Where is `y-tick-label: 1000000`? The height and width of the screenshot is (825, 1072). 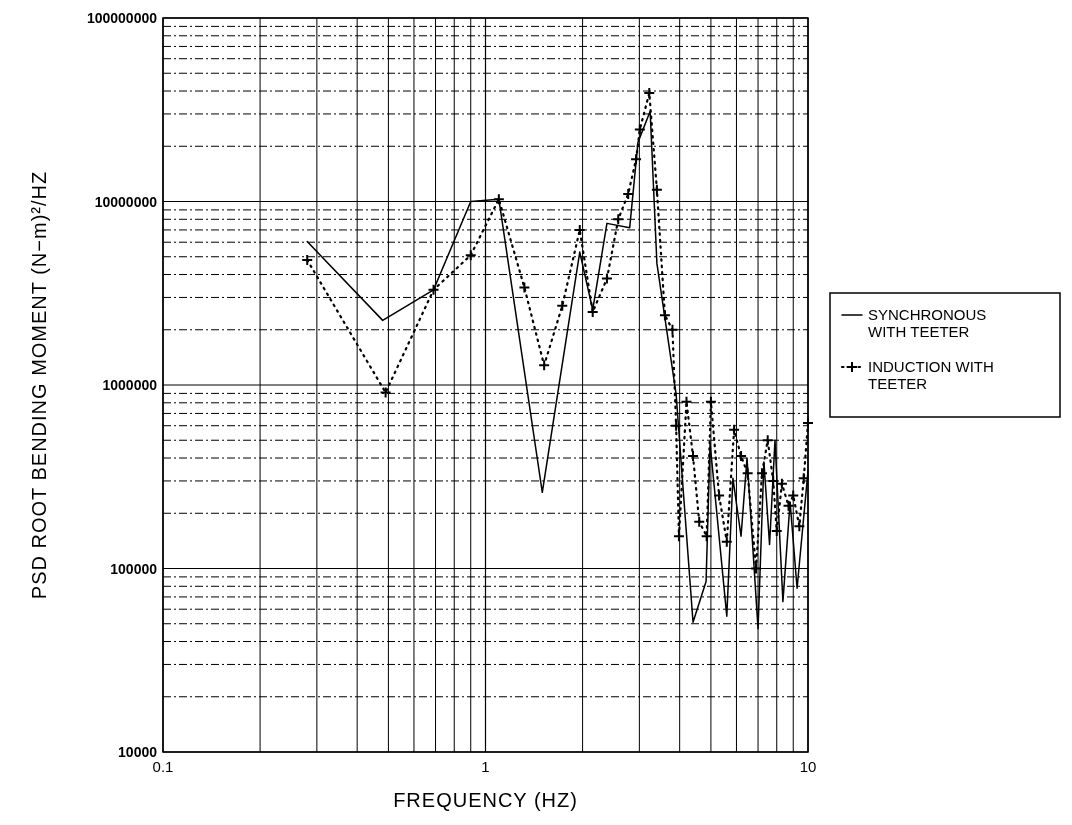 y-tick-label: 1000000 is located at coordinates (130, 385).